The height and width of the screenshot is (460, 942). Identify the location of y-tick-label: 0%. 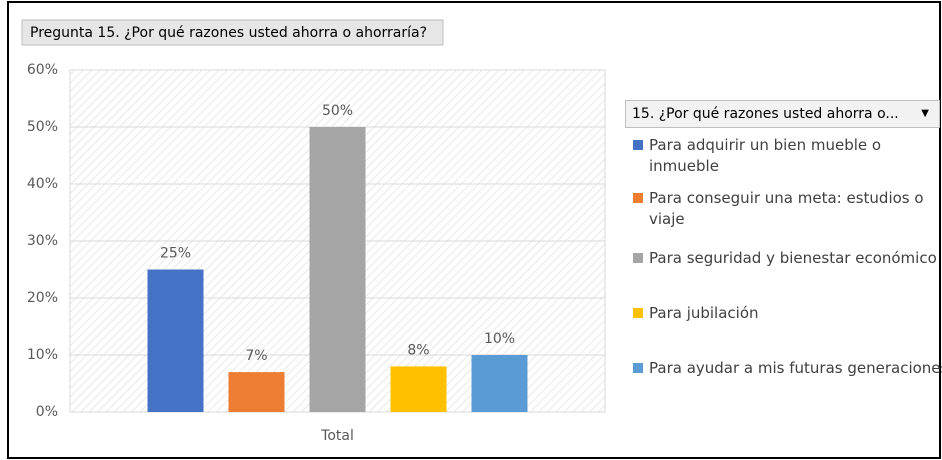
(47, 412).